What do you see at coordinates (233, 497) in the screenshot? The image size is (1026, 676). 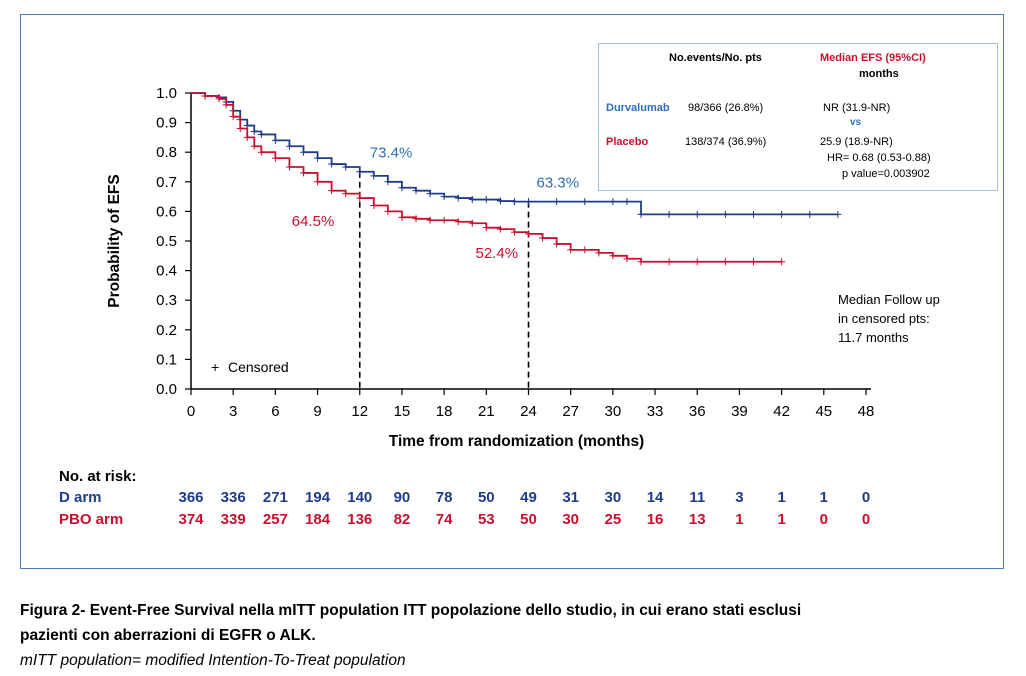 I see `risk-count: 336` at bounding box center [233, 497].